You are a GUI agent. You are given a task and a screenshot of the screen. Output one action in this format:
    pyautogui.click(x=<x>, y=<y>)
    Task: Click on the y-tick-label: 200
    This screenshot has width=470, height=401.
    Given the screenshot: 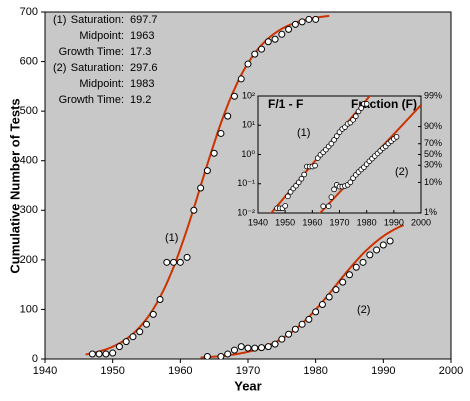 What is the action you would take?
    pyautogui.click(x=29, y=260)
    